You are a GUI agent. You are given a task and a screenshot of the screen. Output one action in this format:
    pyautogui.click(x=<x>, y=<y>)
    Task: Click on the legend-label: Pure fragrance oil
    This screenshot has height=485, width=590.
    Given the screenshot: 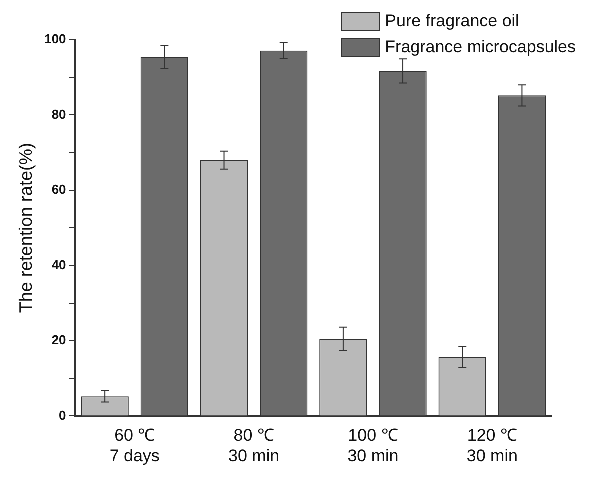 What is the action you would take?
    pyautogui.click(x=452, y=21)
    